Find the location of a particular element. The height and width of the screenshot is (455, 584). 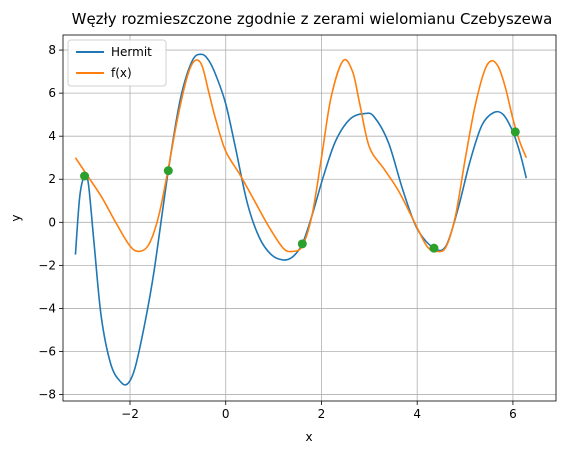

x-tick-label: 4 is located at coordinates (417, 414).